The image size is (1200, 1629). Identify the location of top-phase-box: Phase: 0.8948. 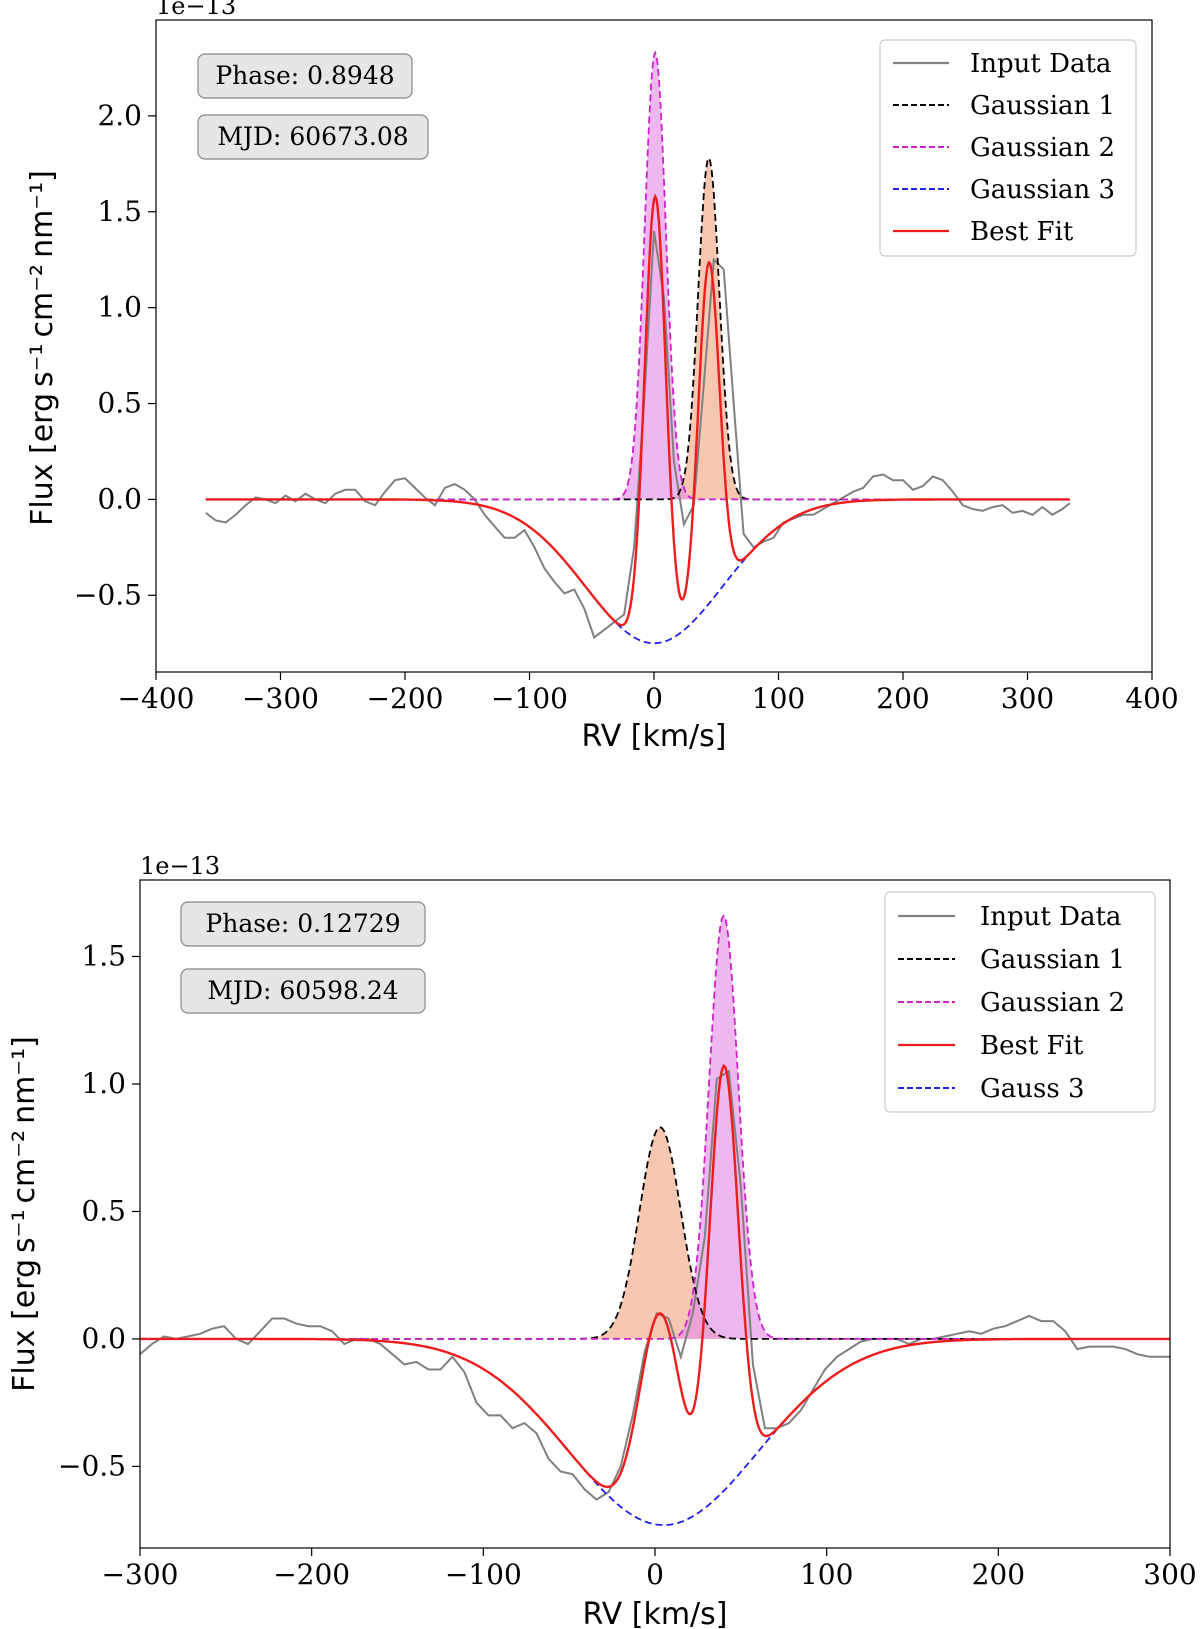
(305, 76).